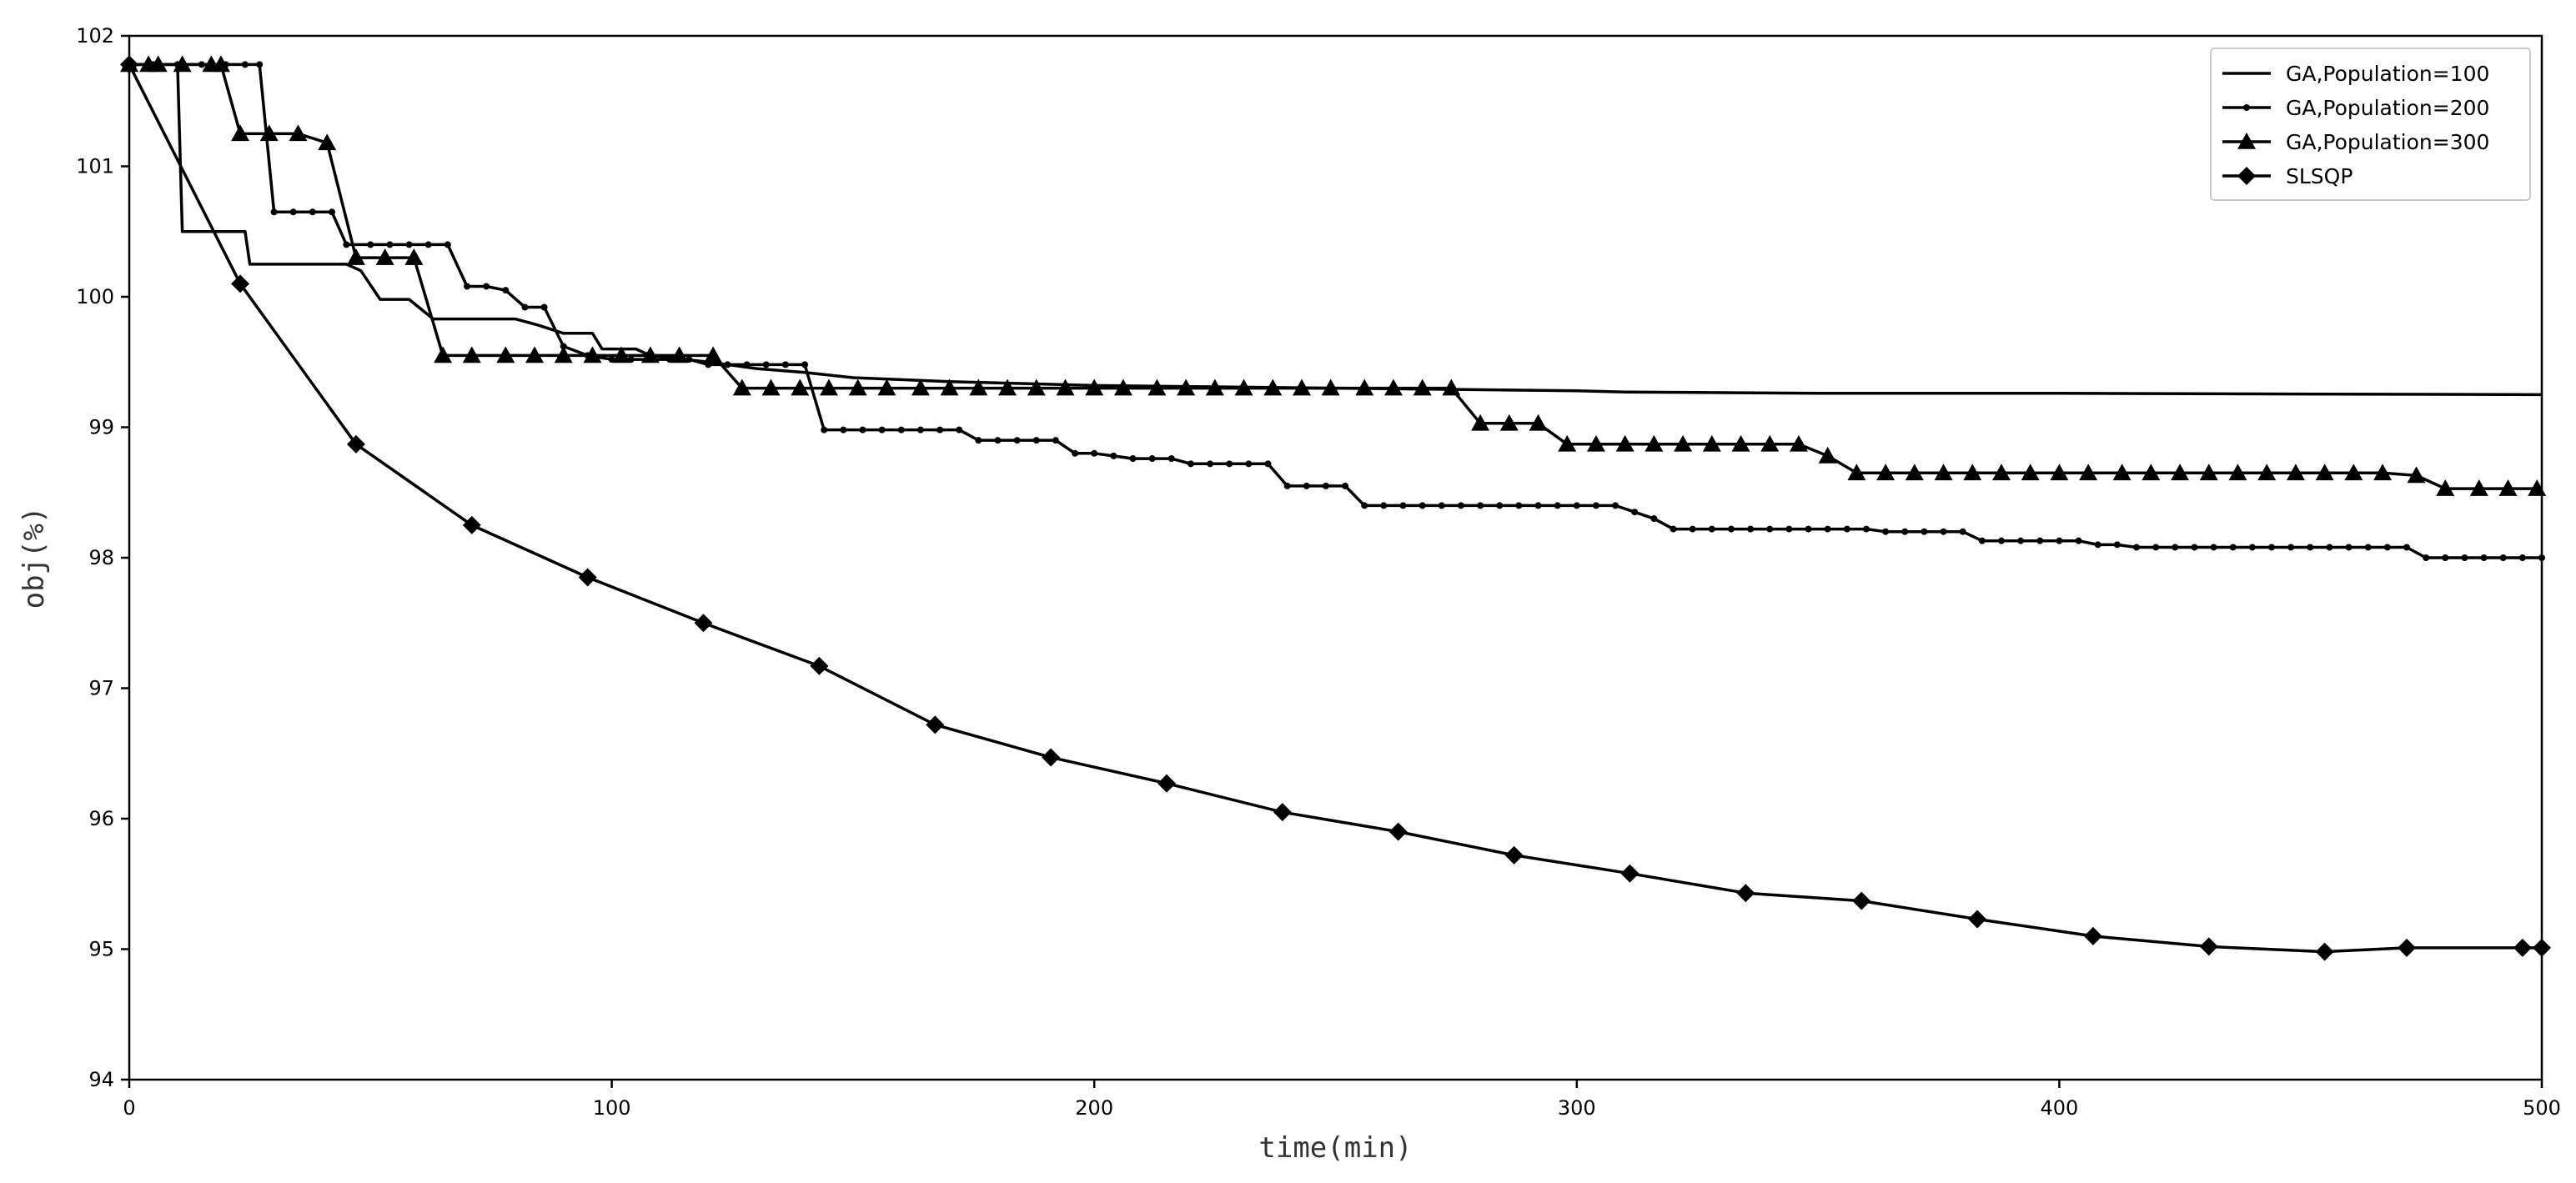  I want to click on x-axis-title: time(min), so click(1335, 1148).